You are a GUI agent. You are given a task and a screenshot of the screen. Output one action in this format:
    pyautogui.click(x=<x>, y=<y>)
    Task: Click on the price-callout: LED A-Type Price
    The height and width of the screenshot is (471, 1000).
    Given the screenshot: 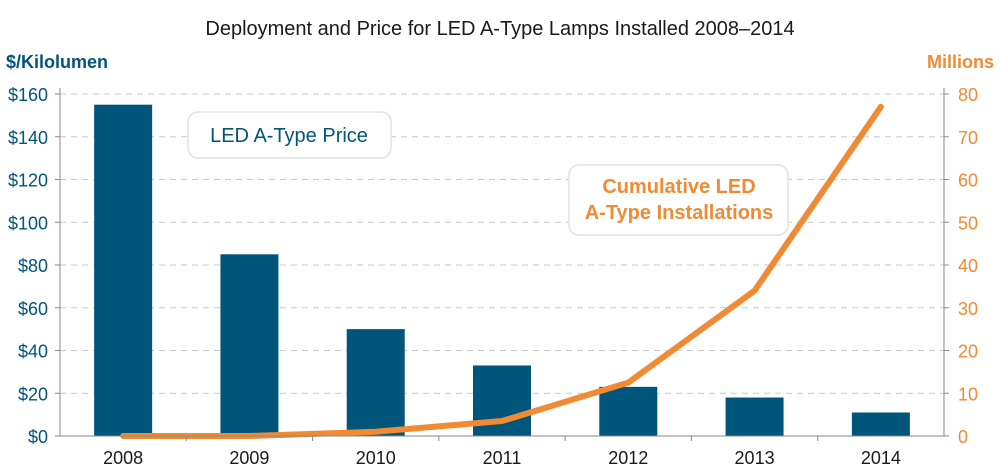 What is the action you would take?
    pyautogui.click(x=289, y=135)
    